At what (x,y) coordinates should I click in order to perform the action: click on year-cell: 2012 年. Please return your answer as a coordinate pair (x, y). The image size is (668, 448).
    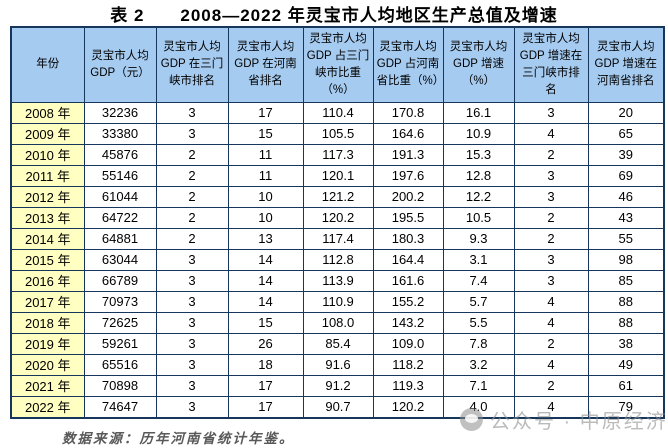
    Looking at the image, I should click on (47, 196).